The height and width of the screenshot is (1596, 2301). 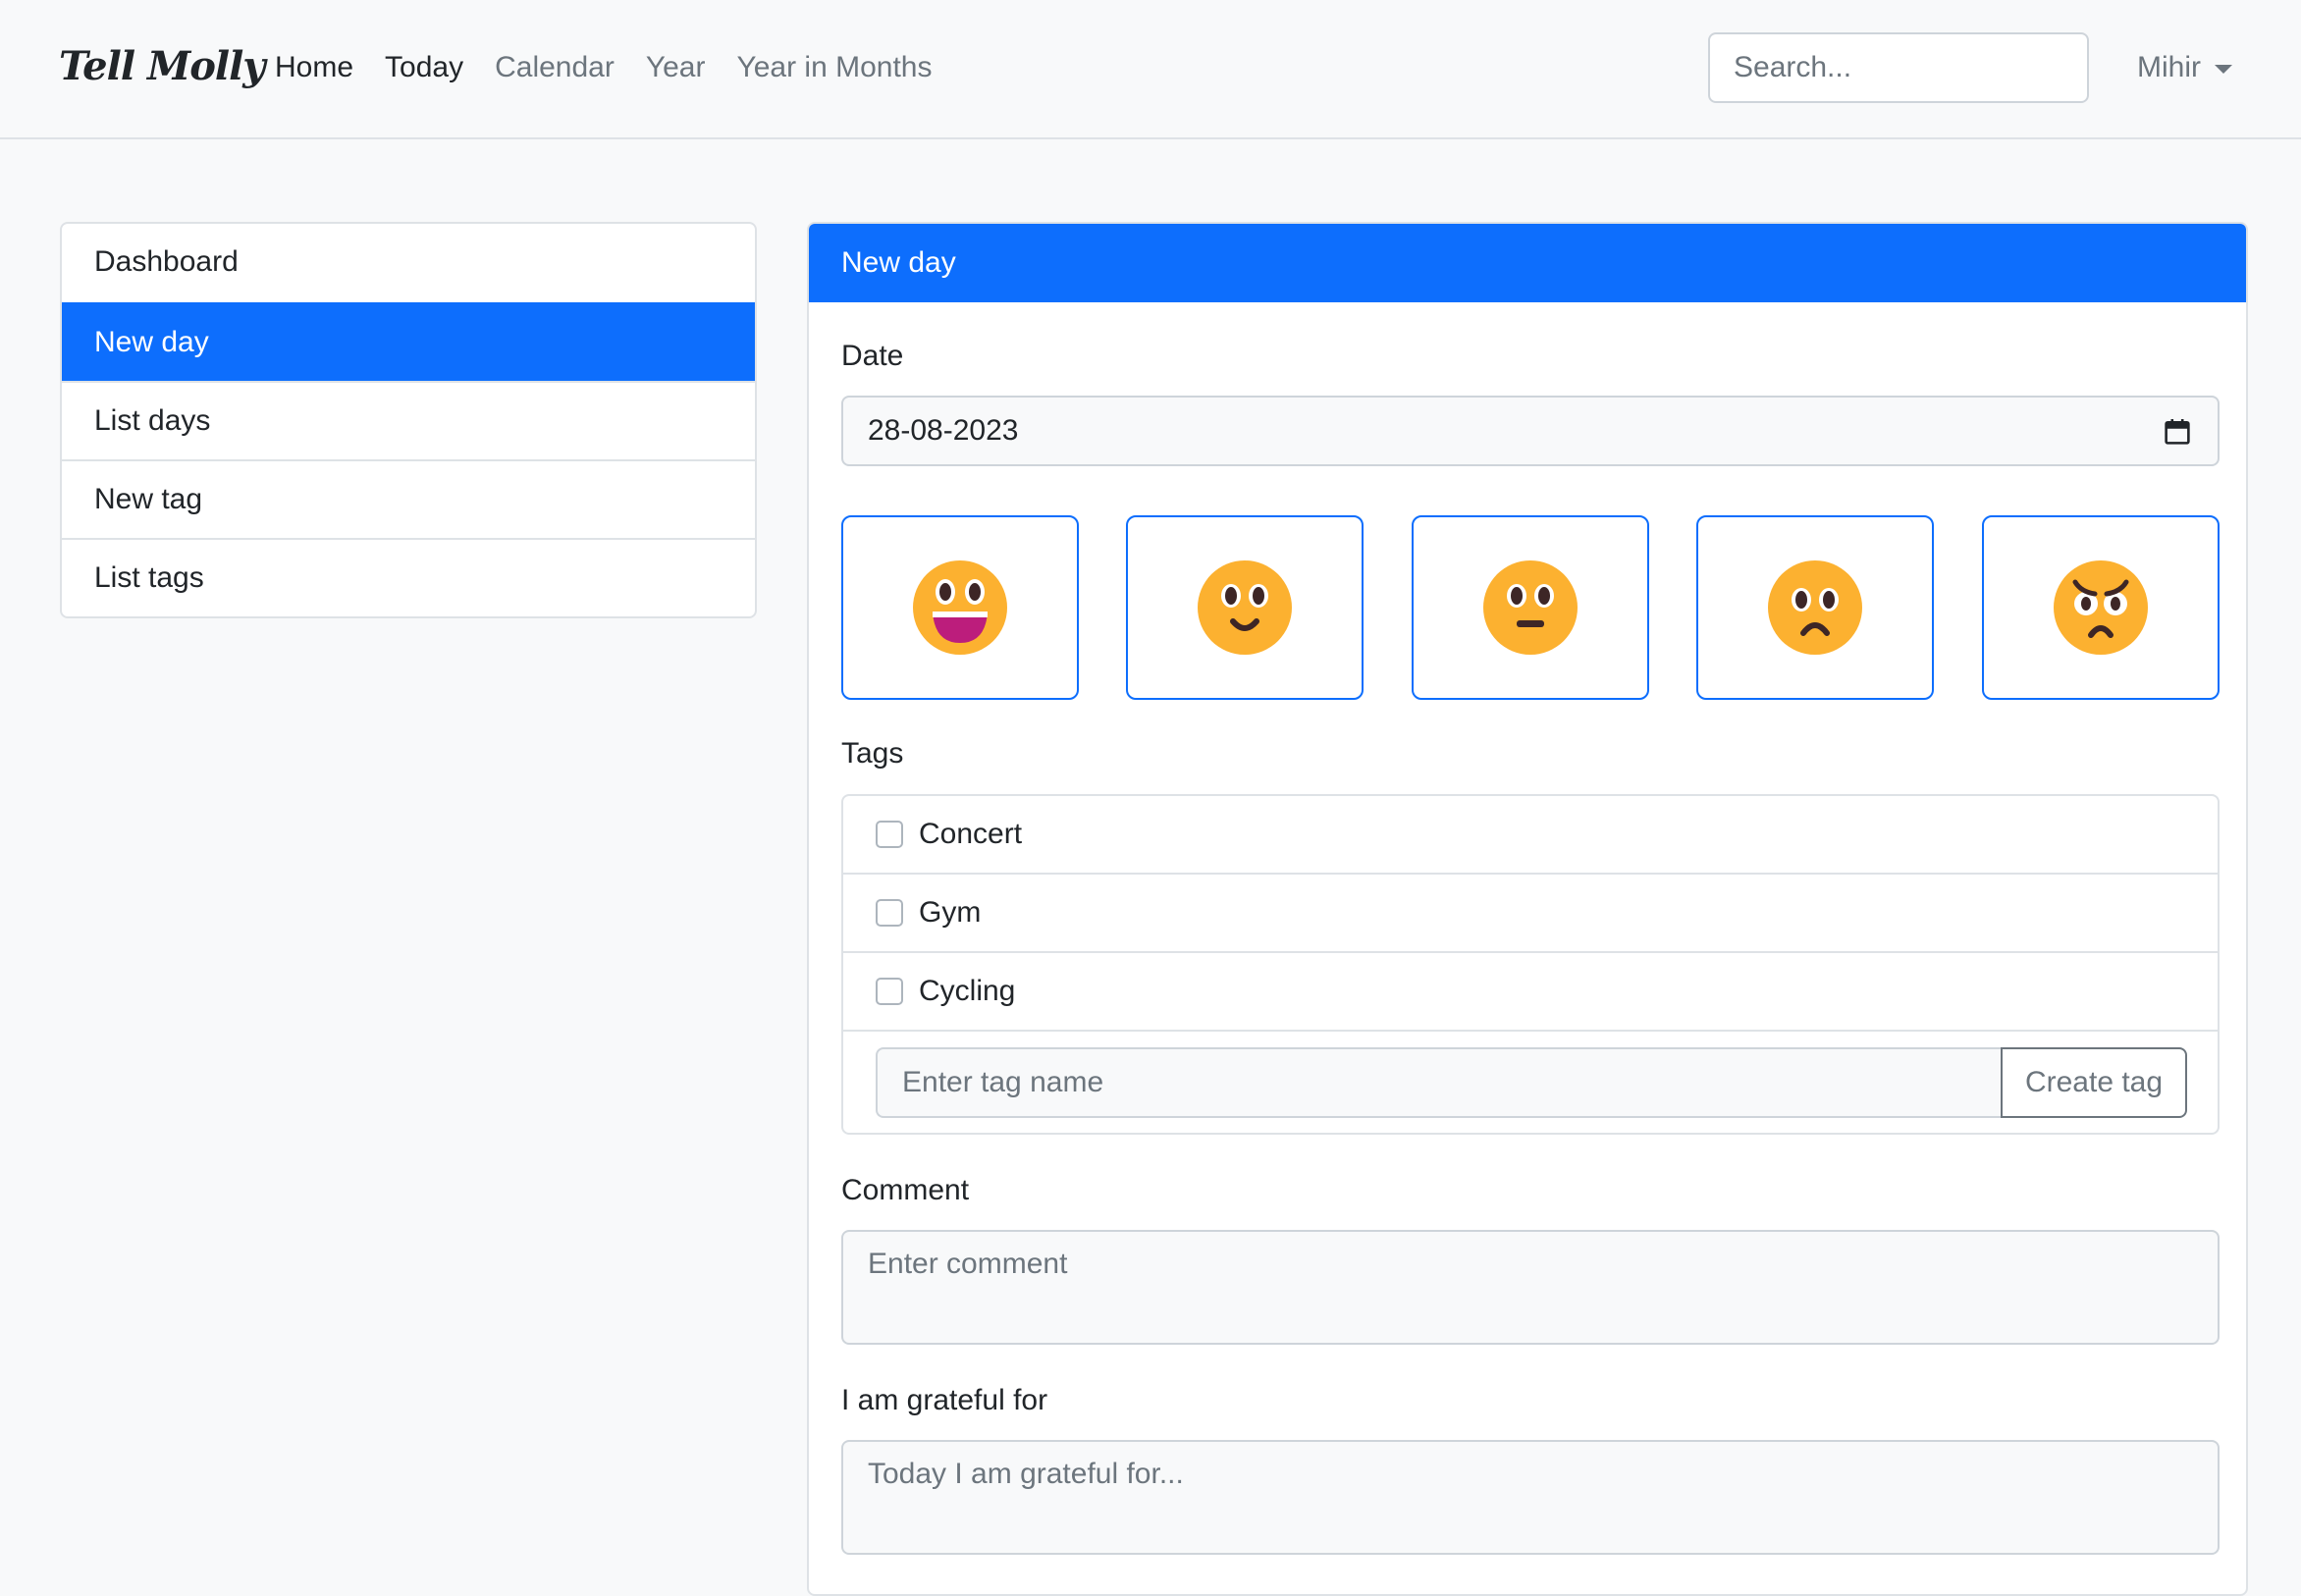 I want to click on user-menu: Mihir, so click(x=2184, y=67).